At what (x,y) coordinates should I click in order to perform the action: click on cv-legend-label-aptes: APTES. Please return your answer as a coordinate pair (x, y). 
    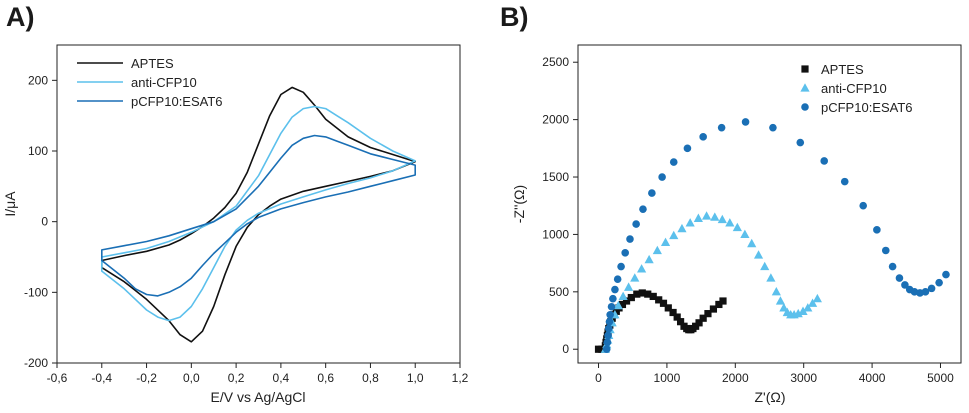
    Looking at the image, I should click on (152, 63).